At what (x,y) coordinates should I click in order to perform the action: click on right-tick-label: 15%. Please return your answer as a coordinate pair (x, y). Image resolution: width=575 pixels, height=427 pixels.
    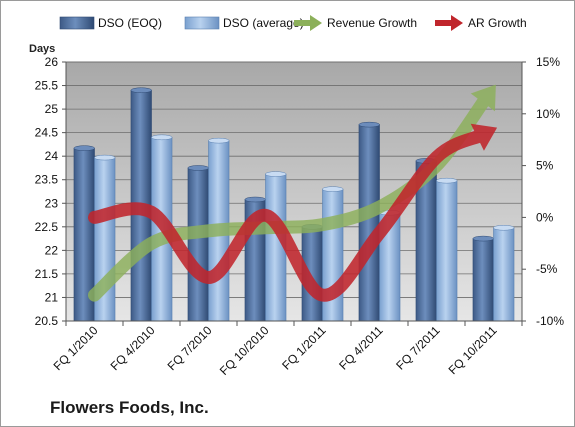
    Looking at the image, I should click on (548, 62).